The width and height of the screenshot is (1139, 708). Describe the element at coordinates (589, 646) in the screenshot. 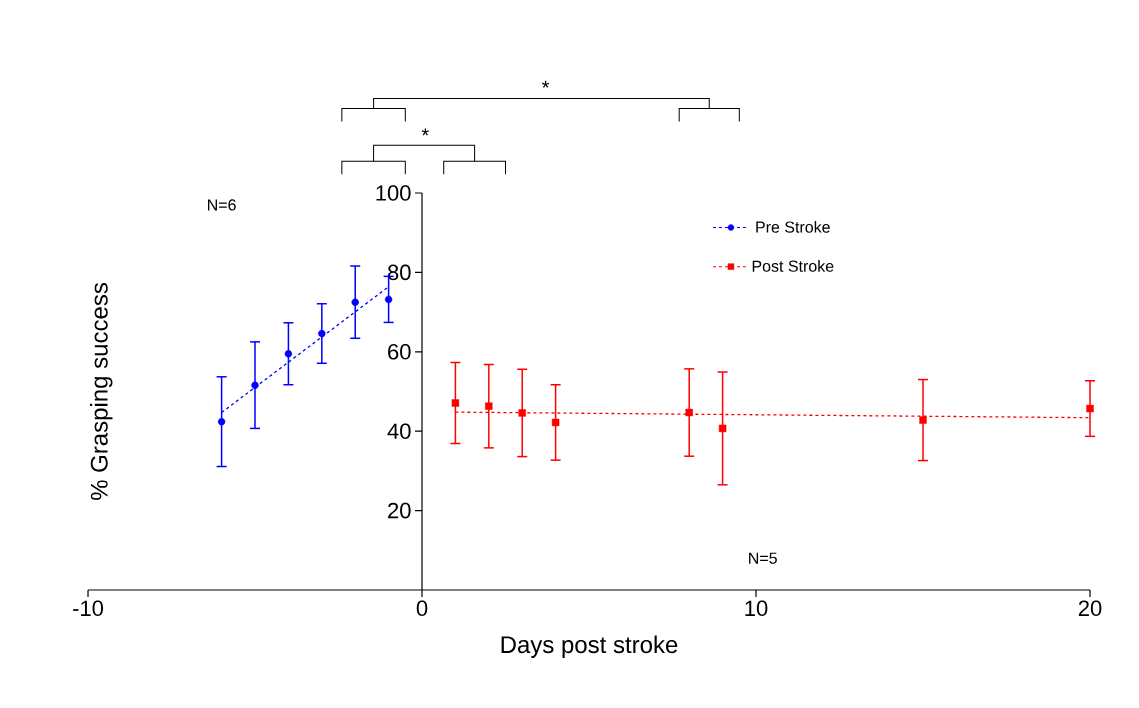

I see `x-axis-title: Days post stroke` at that location.